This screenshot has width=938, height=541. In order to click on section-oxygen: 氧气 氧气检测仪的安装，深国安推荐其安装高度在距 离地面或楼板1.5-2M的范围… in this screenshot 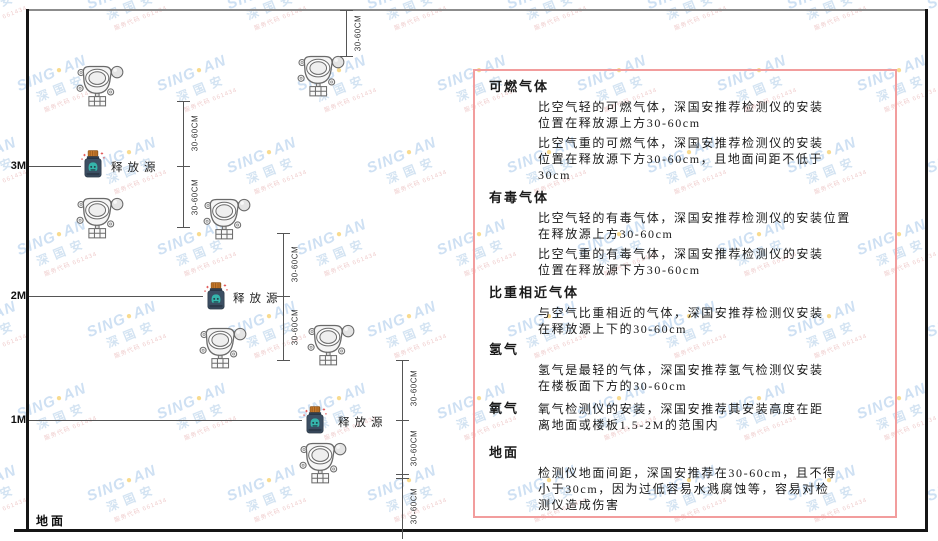, I will do `click(685, 417)`.